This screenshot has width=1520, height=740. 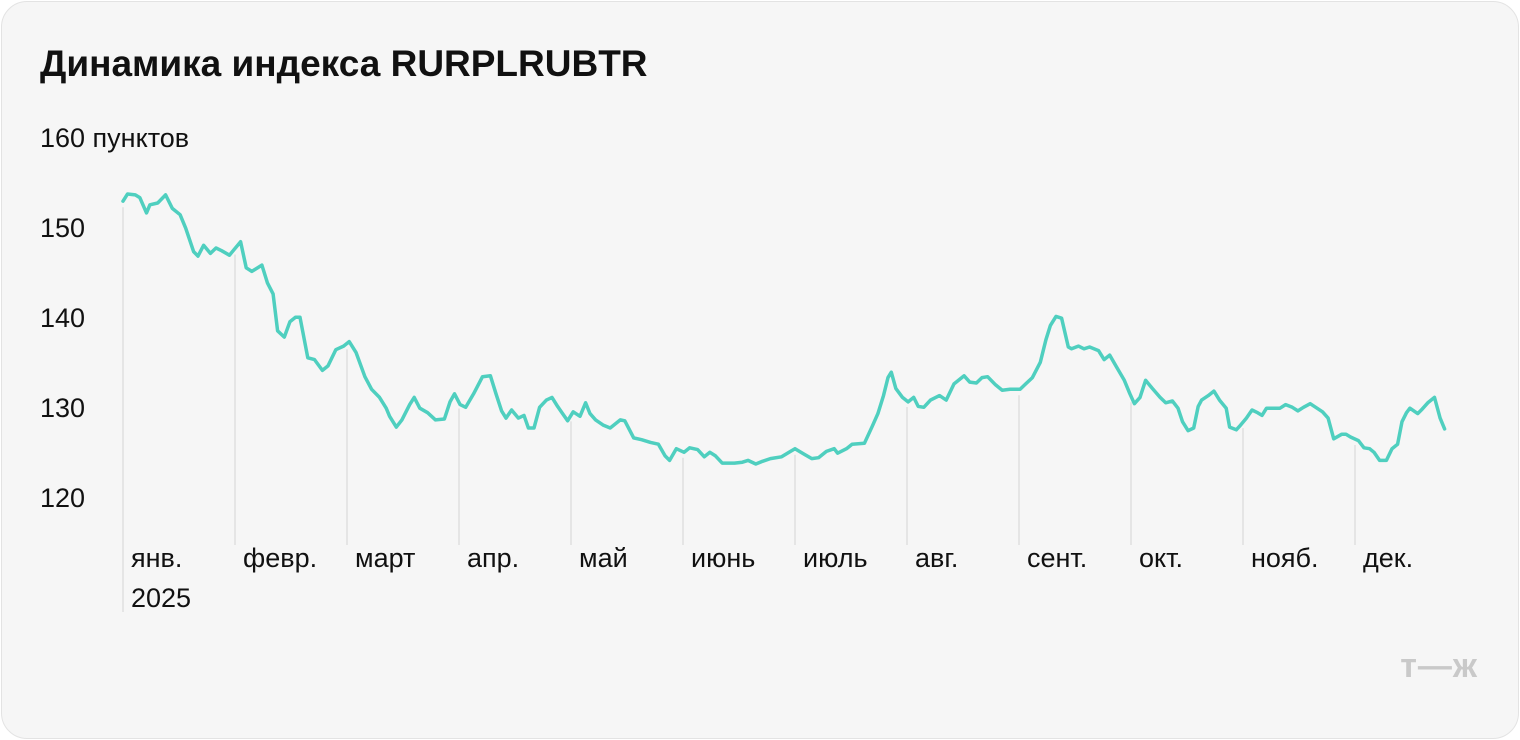 What do you see at coordinates (1388, 558) in the screenshot?
I see `x-tick-label: дек.` at bounding box center [1388, 558].